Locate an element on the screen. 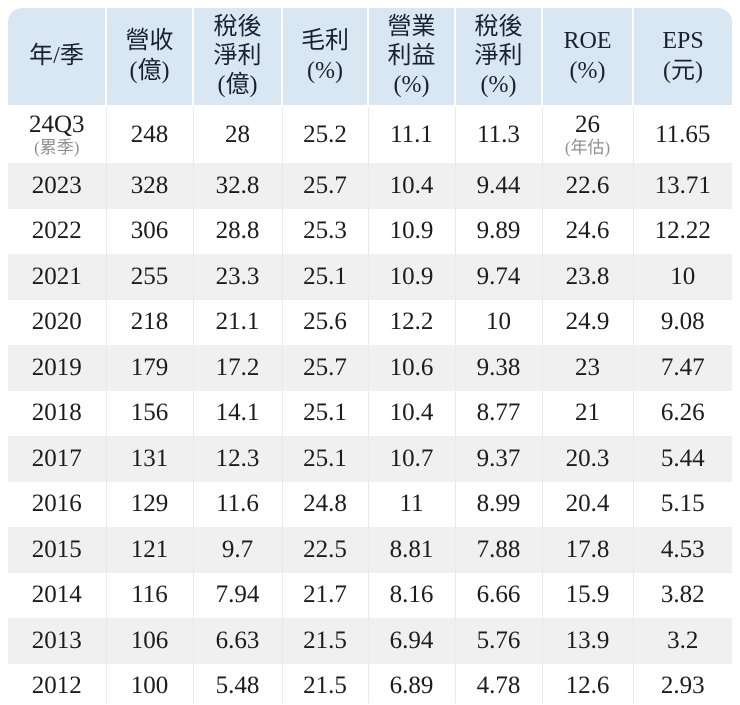 This screenshot has width=740, height=705. cell-value: 2021 is located at coordinates (56, 276).